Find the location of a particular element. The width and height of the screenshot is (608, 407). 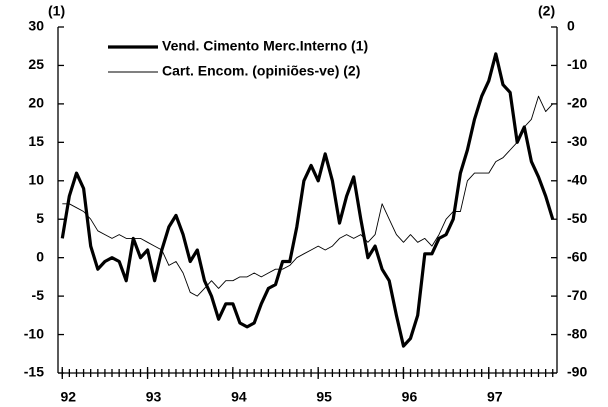

y2-tick-label: -20 is located at coordinates (577, 103).